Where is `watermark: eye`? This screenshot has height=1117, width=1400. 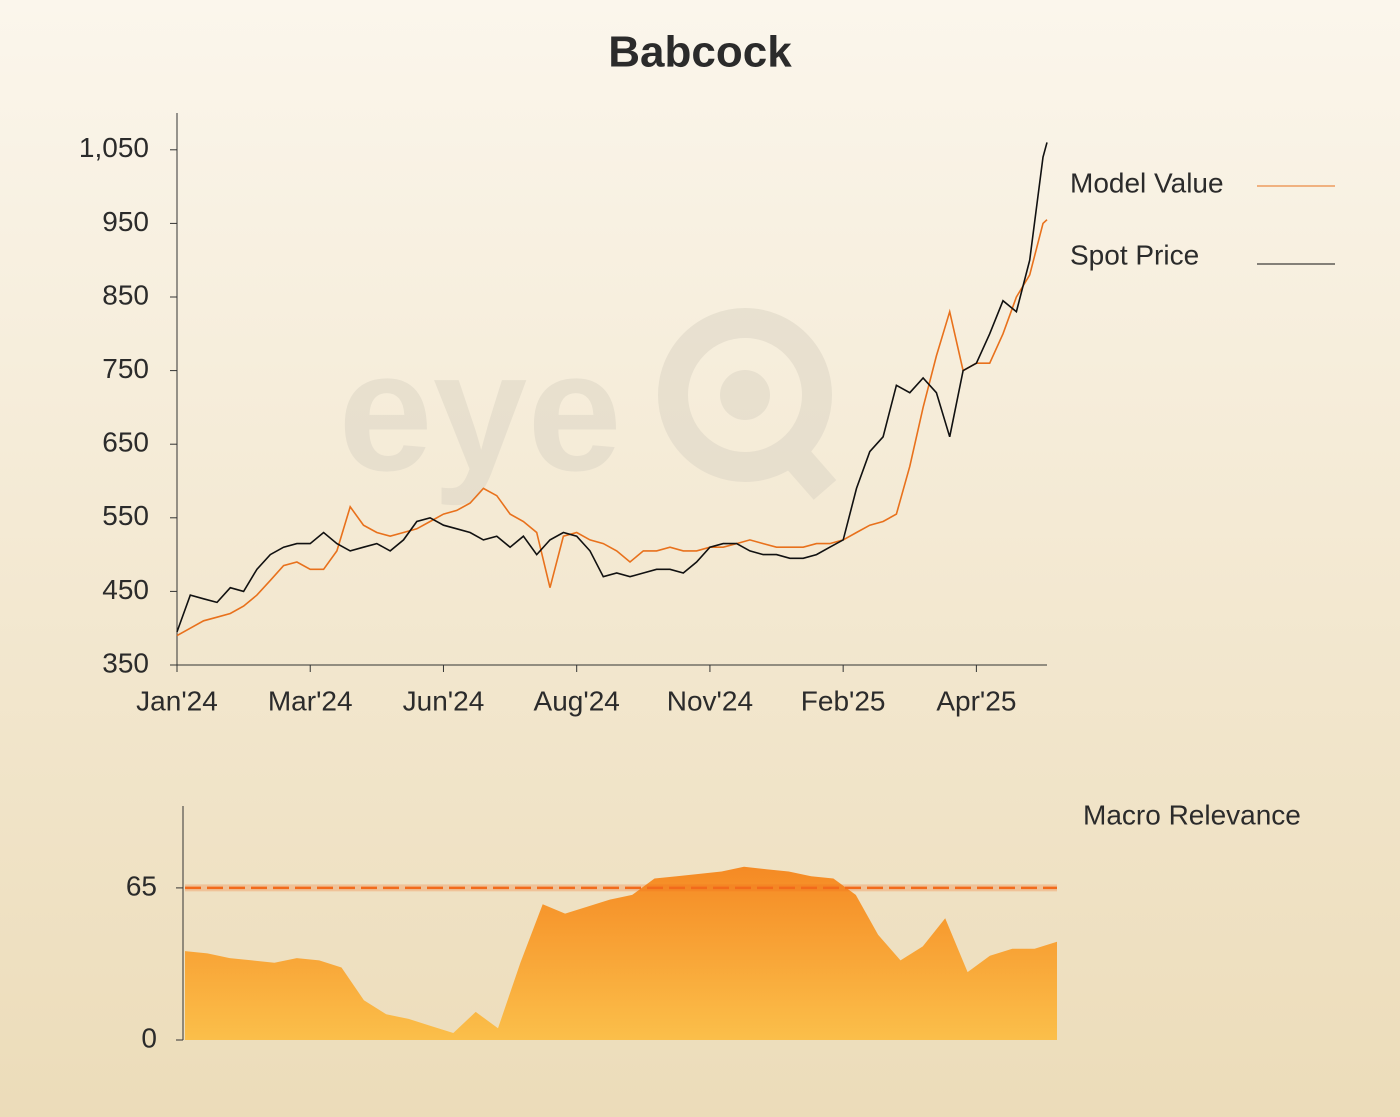 watermark: eye is located at coordinates (587, 407).